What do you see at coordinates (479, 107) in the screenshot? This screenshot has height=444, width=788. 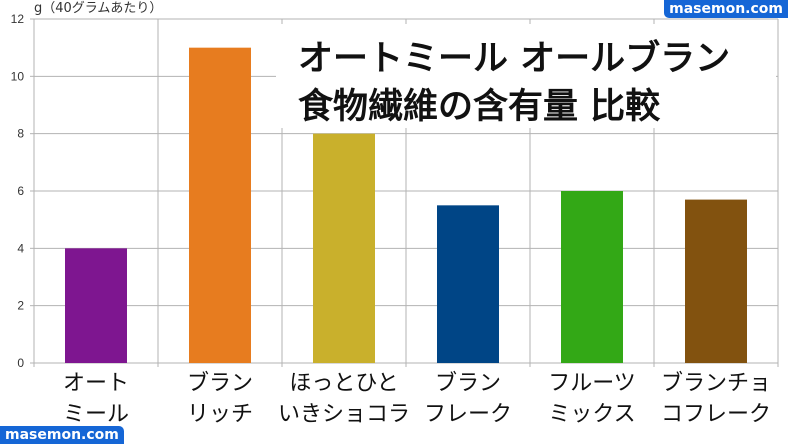 I see `chart-title-line-2: 食物繊維の含有量 比較` at bounding box center [479, 107].